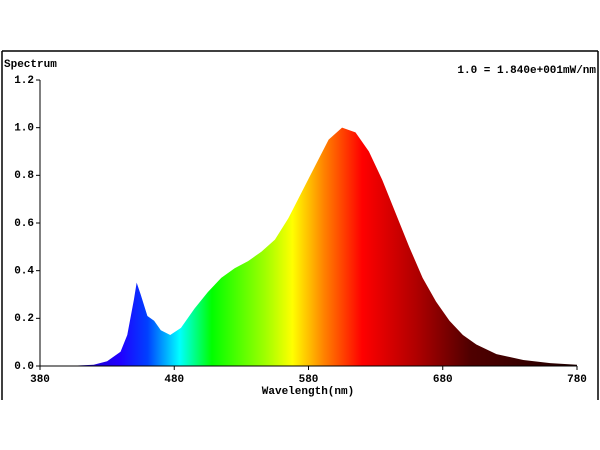 This screenshot has width=600, height=450. Describe the element at coordinates (24, 81) in the screenshot. I see `y-tick-label: 1.2` at that location.